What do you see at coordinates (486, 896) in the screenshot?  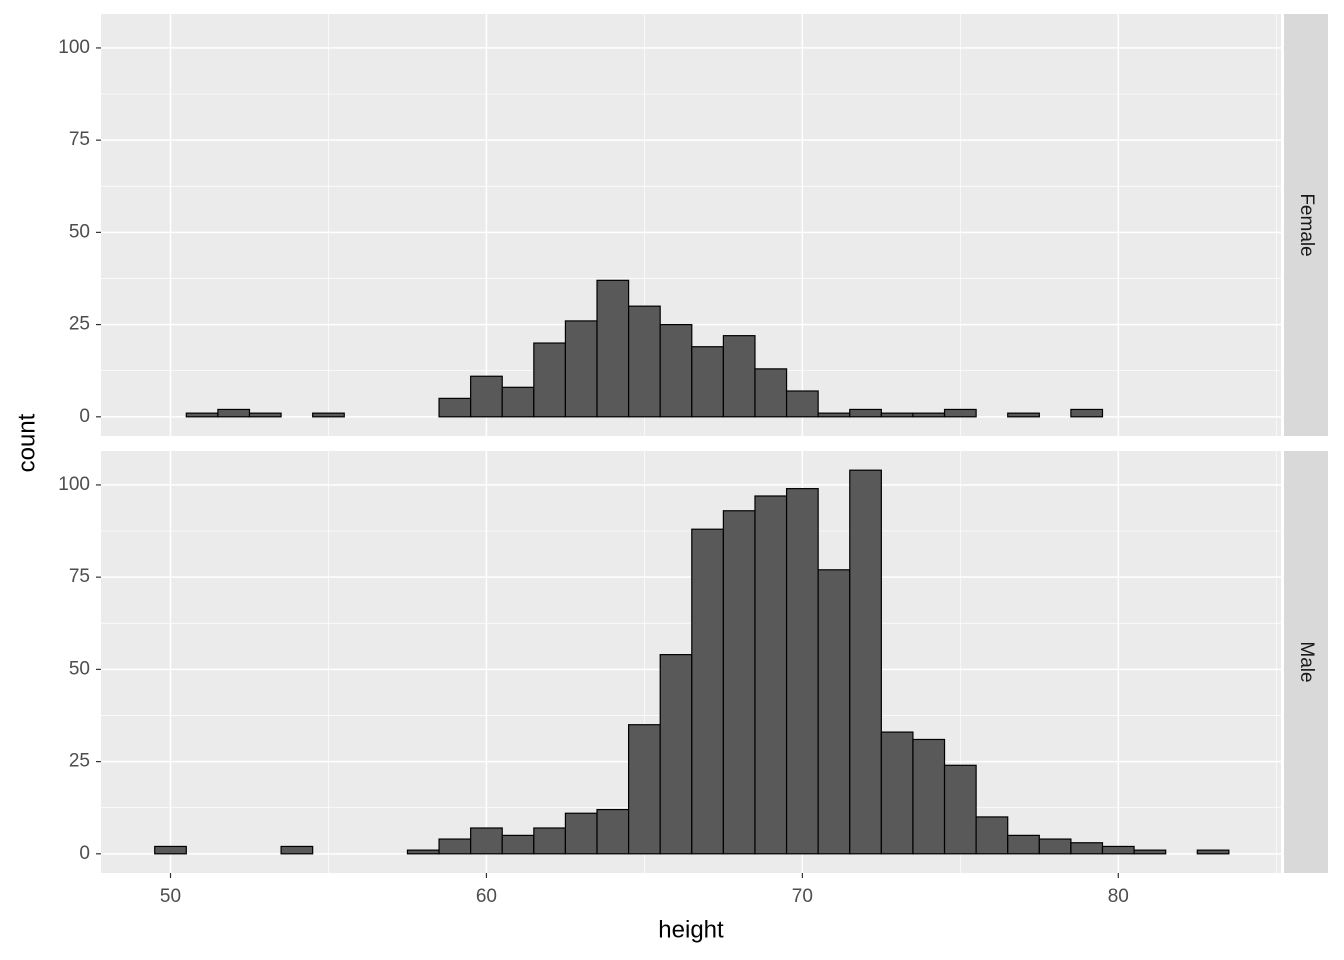 I see `x-tick-label: 60` at bounding box center [486, 896].